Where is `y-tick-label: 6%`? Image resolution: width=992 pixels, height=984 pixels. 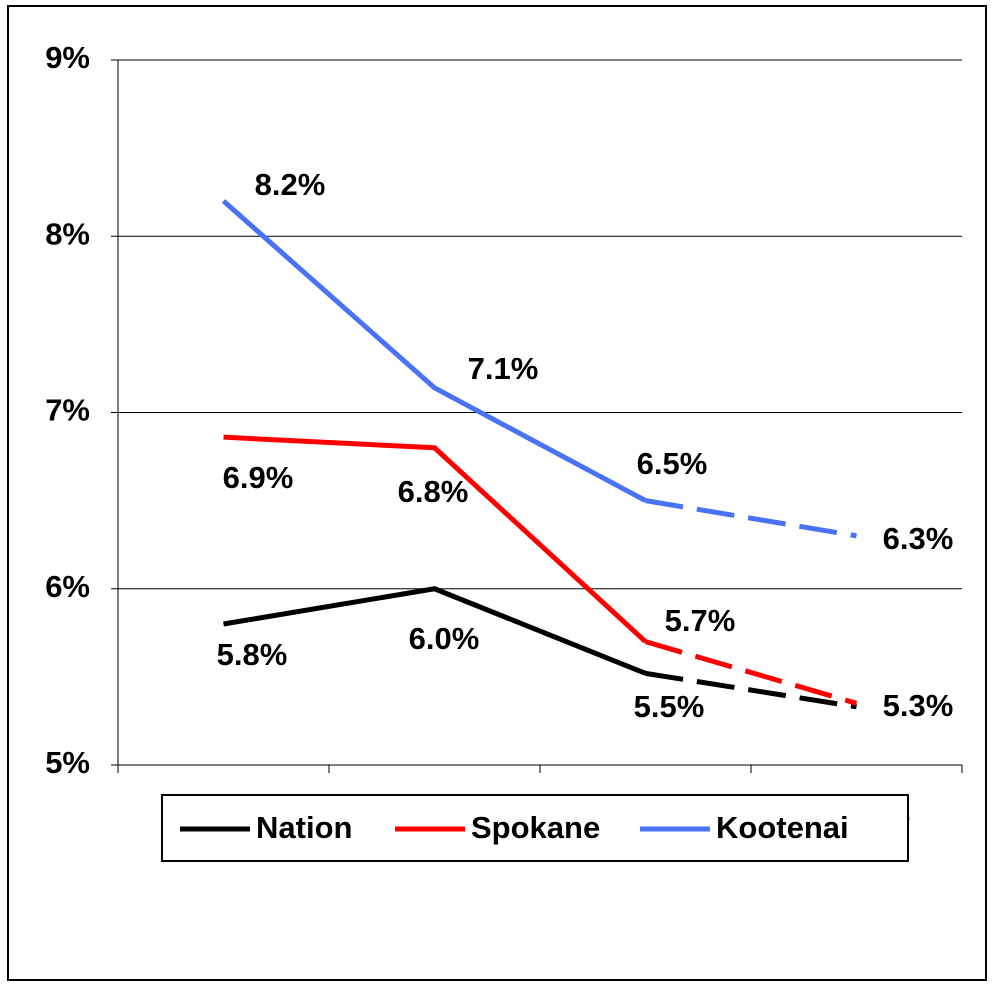 y-tick-label: 6% is located at coordinates (67, 586).